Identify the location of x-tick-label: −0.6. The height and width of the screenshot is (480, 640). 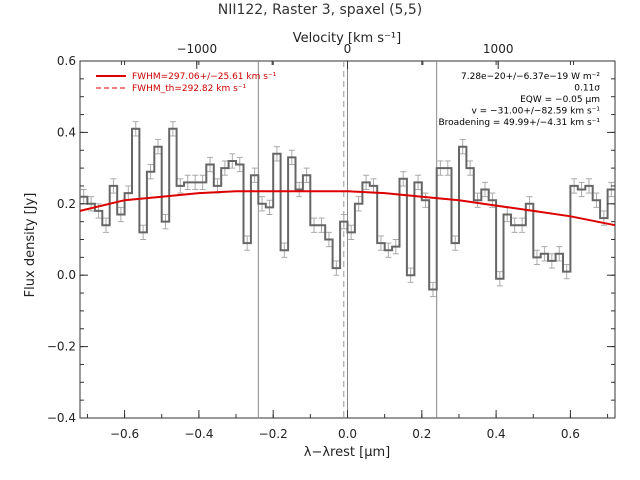
(124, 434).